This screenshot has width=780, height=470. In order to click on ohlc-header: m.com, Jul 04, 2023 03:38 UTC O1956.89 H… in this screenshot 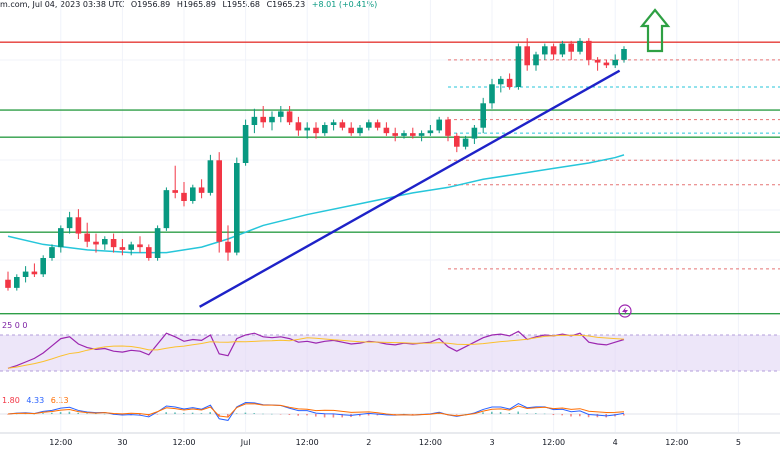, I will do `click(190, 4)`.